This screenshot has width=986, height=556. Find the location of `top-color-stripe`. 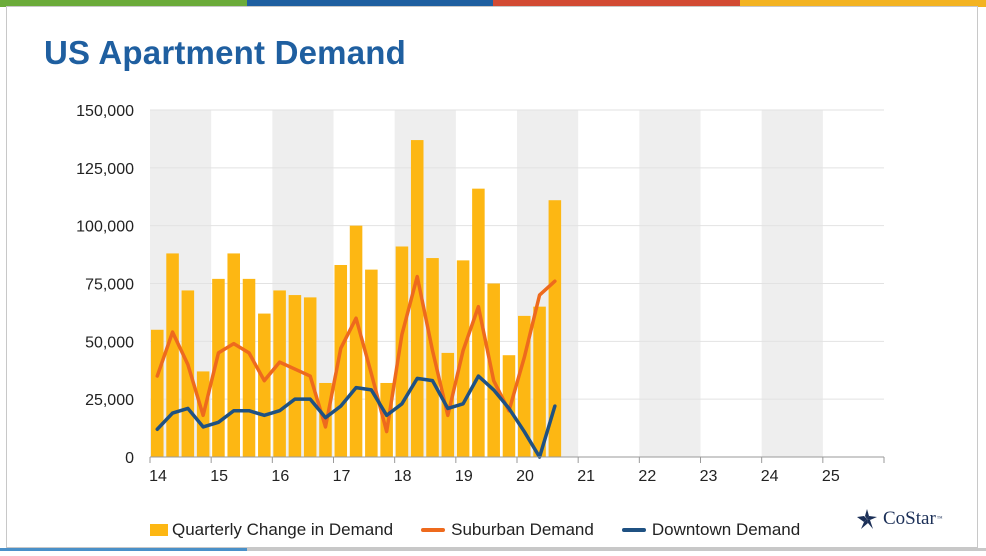

top-color-stripe is located at coordinates (493, 3).